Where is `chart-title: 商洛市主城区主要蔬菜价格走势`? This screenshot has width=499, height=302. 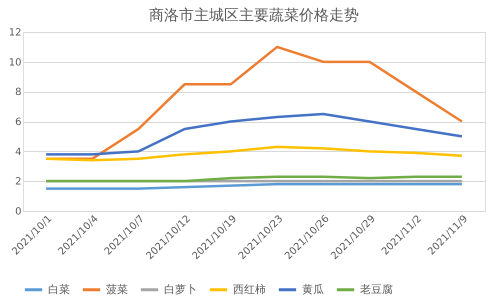 chart-title: 商洛市主城区主要蔬菜价格走势 is located at coordinates (254, 15).